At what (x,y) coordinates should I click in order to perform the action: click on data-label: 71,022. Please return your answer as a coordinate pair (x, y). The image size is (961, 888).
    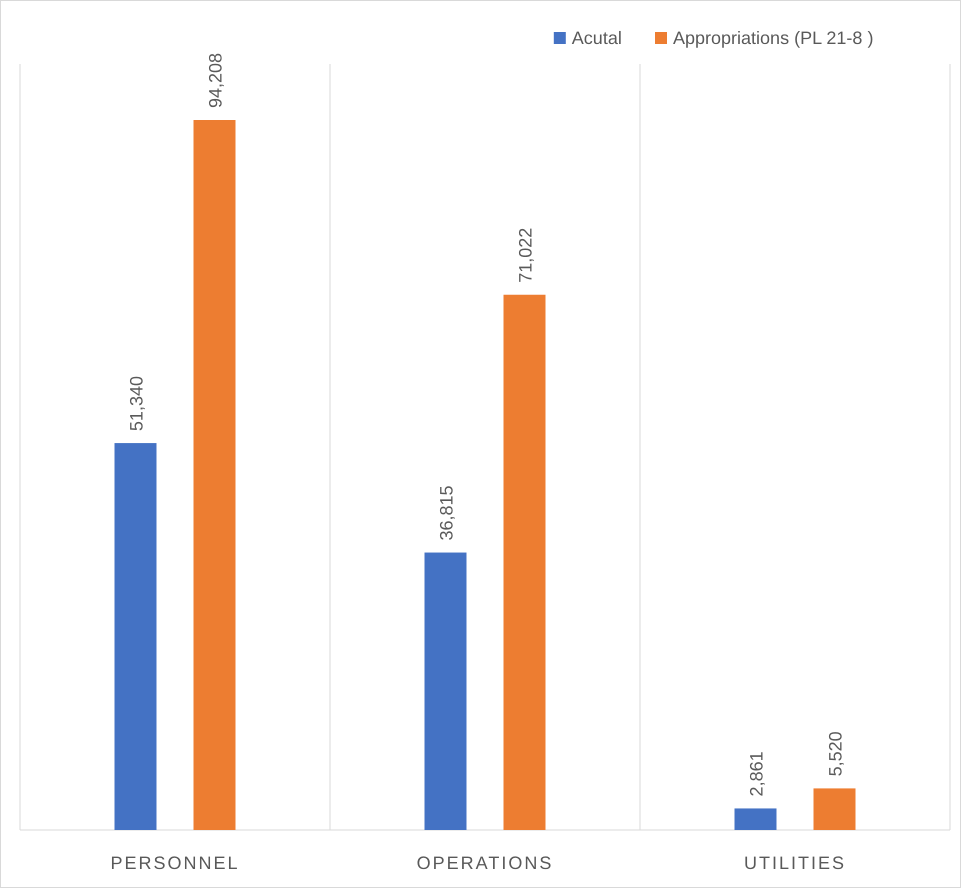
    Looking at the image, I should click on (526, 255).